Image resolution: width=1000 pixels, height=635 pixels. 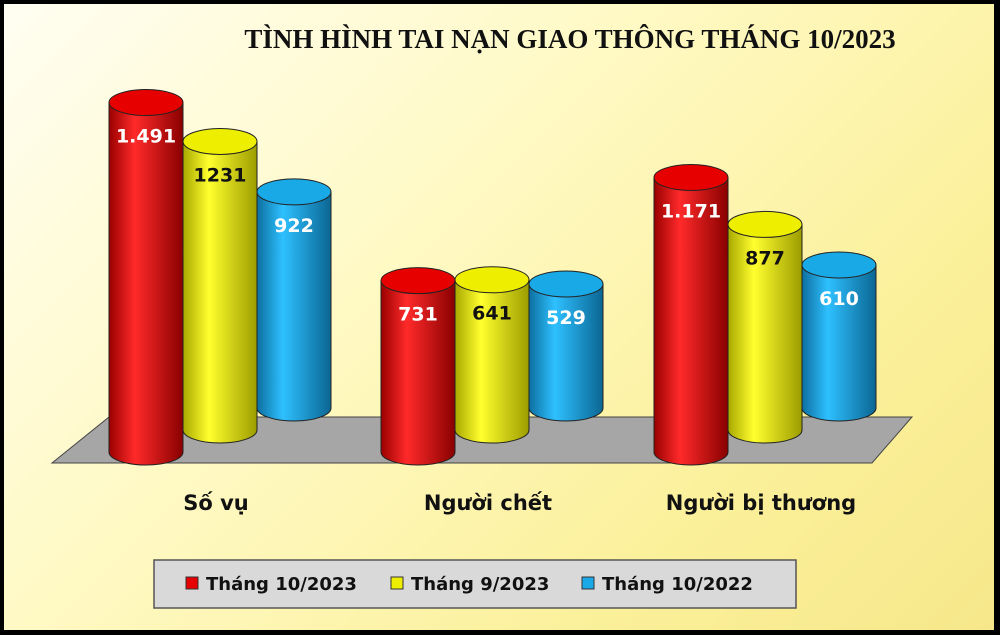 What do you see at coordinates (146, 137) in the screenshot?
I see `data-label: 1.491` at bounding box center [146, 137].